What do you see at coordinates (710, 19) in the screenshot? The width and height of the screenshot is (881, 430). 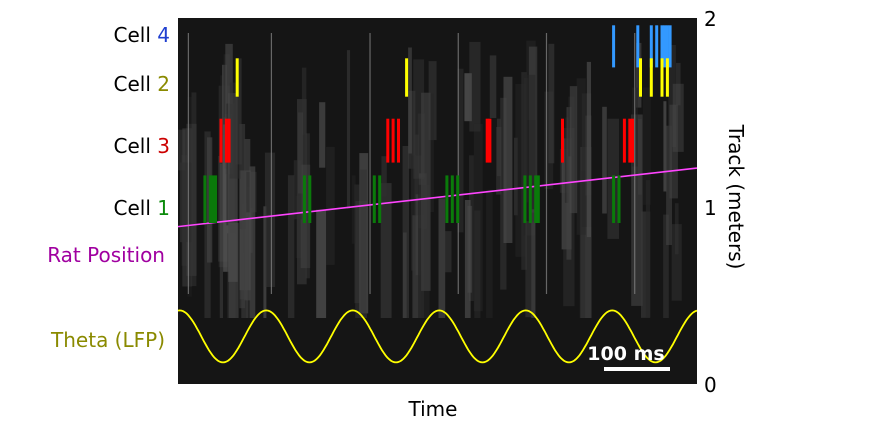 I see `y-tick-2: 2` at bounding box center [710, 19].